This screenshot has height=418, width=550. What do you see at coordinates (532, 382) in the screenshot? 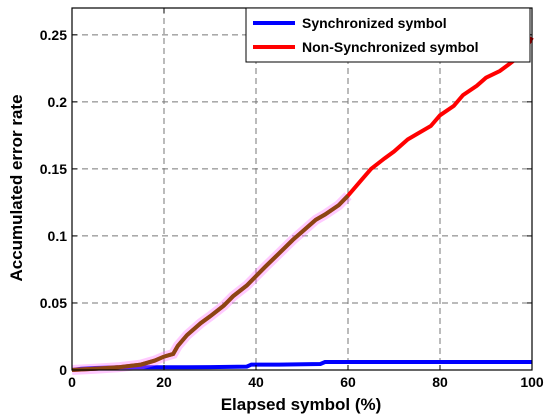
I see `x-tick-label: 100` at bounding box center [532, 382].